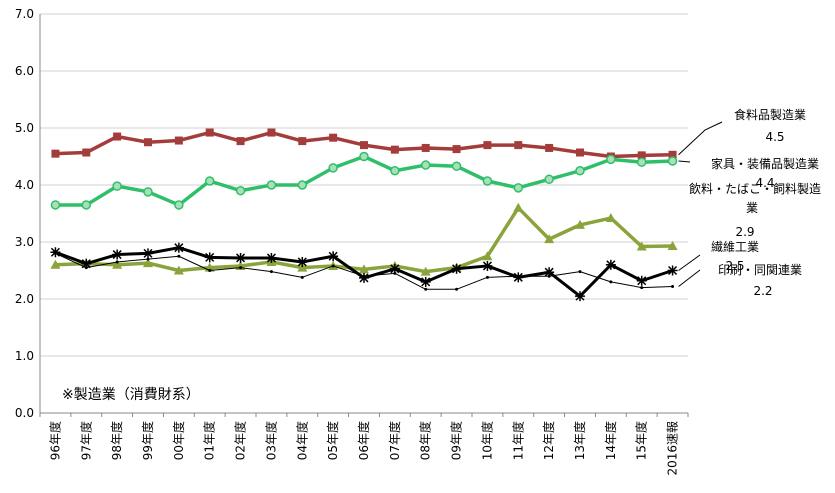 The height and width of the screenshot is (493, 835). I want to click on x-tick-label-18: 14年度, so click(610, 440).